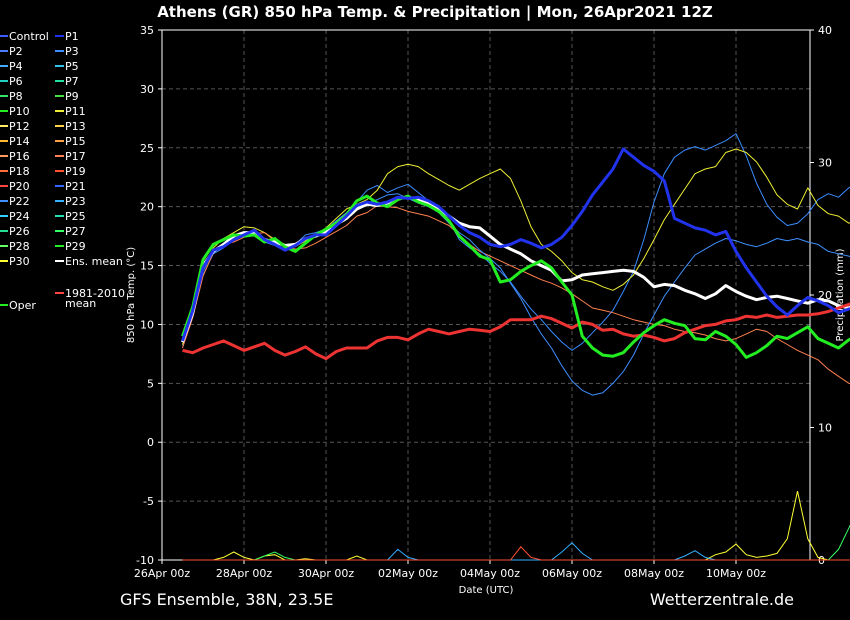  What do you see at coordinates (16, 51) in the screenshot?
I see `legend-label: P2` at bounding box center [16, 51].